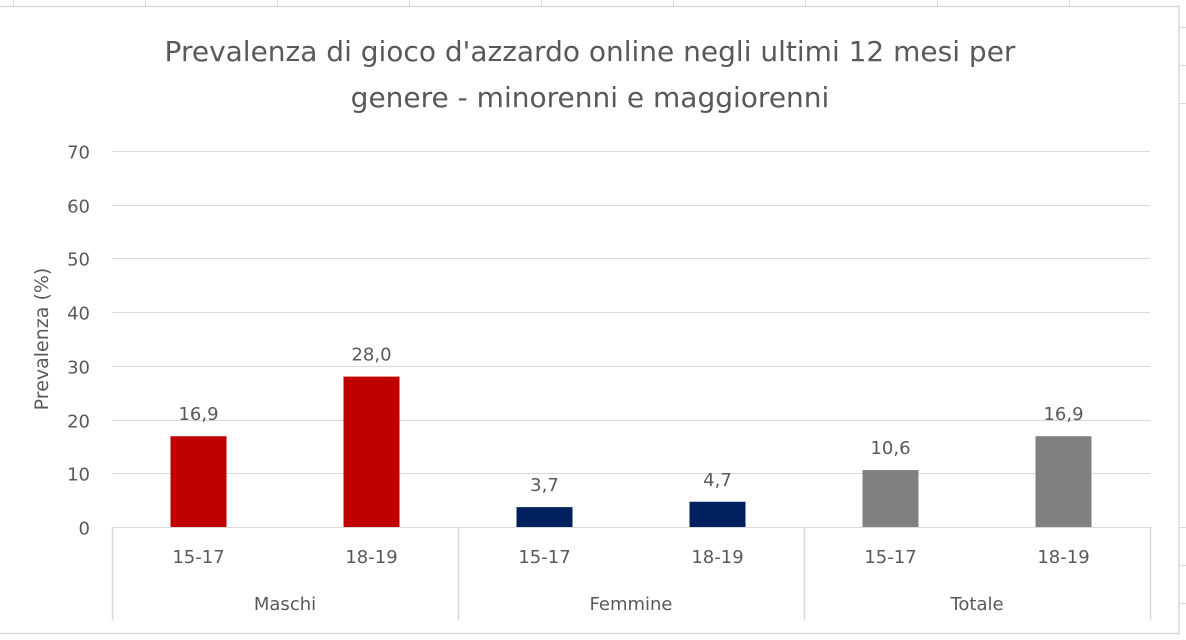 The width and height of the screenshot is (1186, 640). What do you see at coordinates (371, 355) in the screenshot?
I see `data-label: 28,0` at bounding box center [371, 355].